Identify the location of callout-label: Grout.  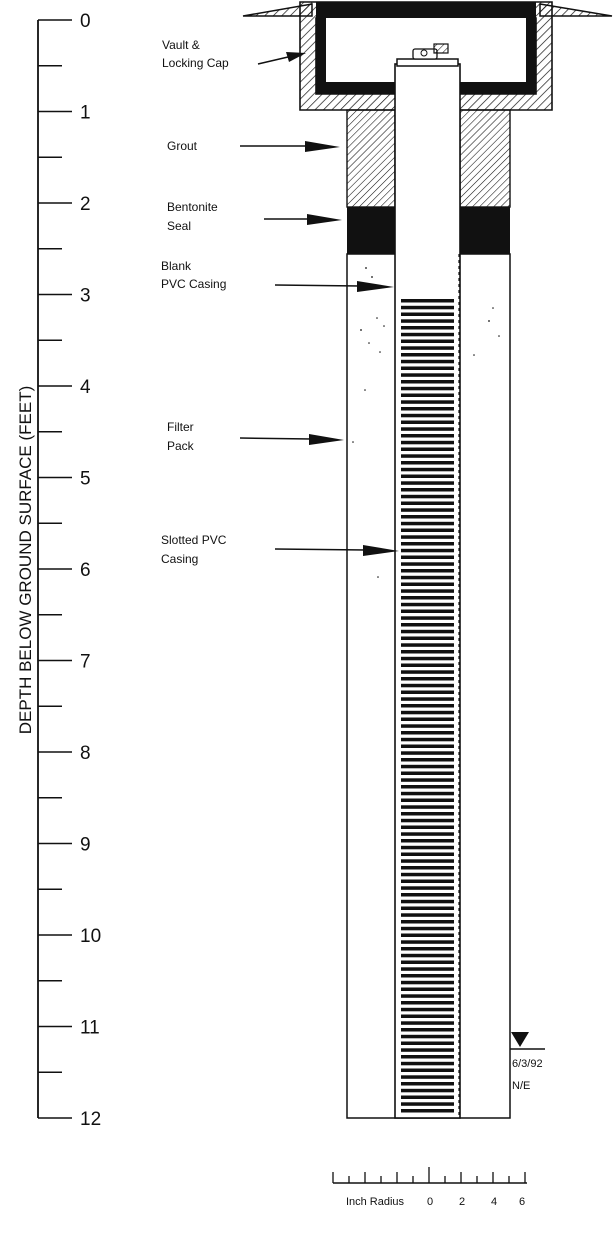
(182, 146).